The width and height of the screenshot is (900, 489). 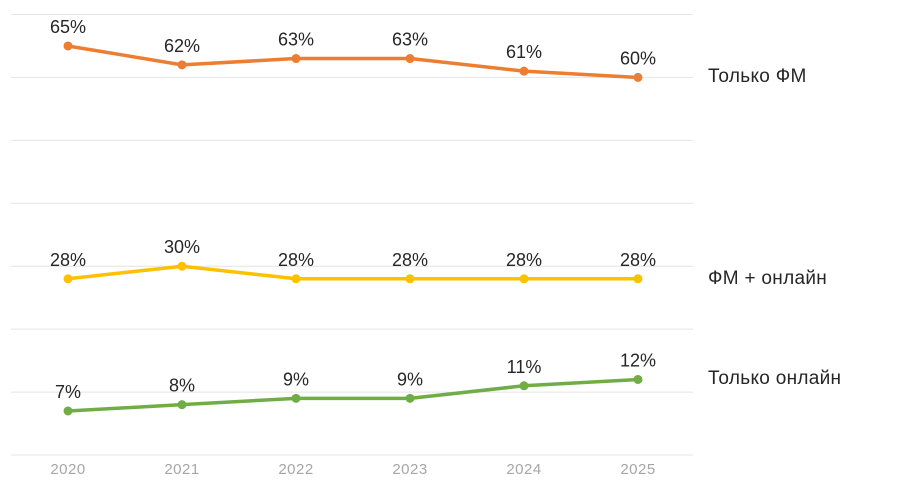 What do you see at coordinates (182, 247) in the screenshot?
I see `data-point-label: 30%` at bounding box center [182, 247].